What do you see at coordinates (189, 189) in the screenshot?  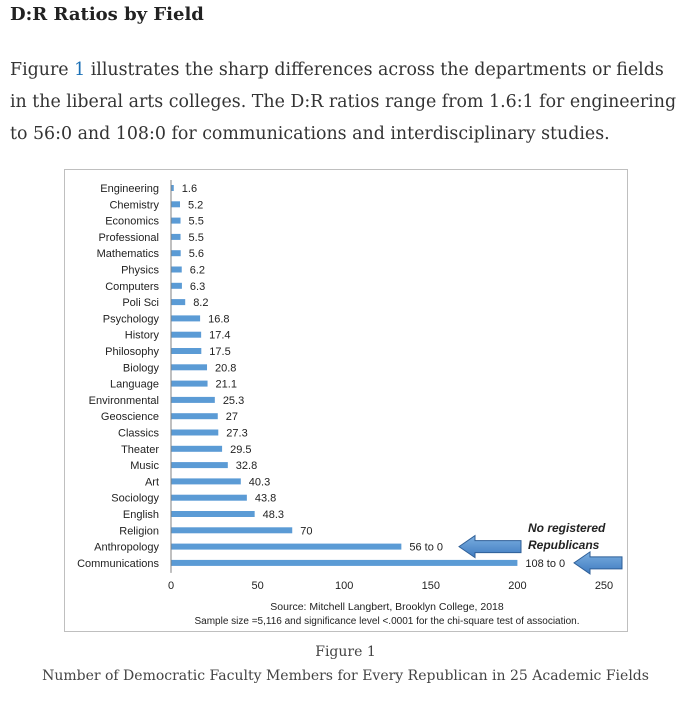 I see `data-label: 1.6` at bounding box center [189, 189].